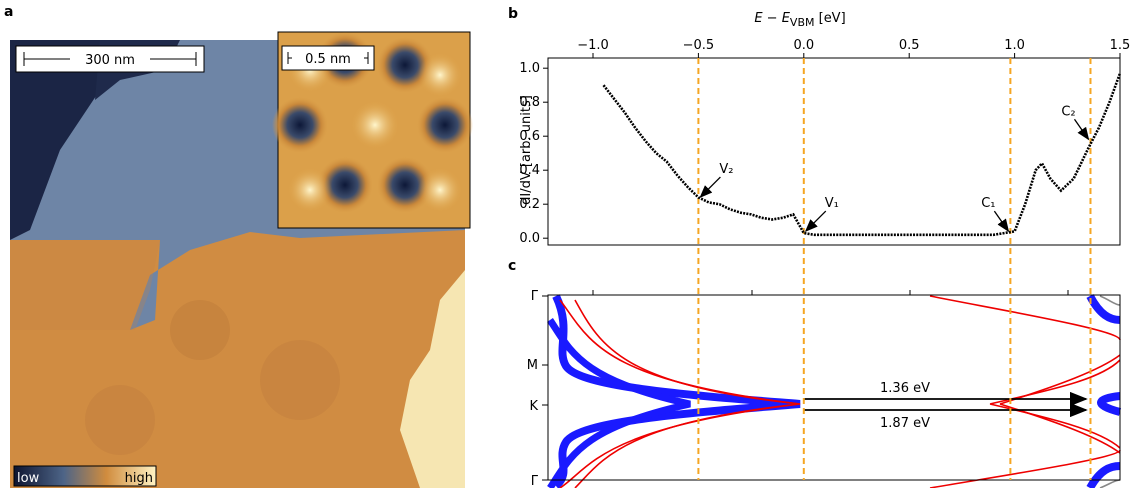  I want to click on x-tick-label: 1.0, so click(1014, 45).